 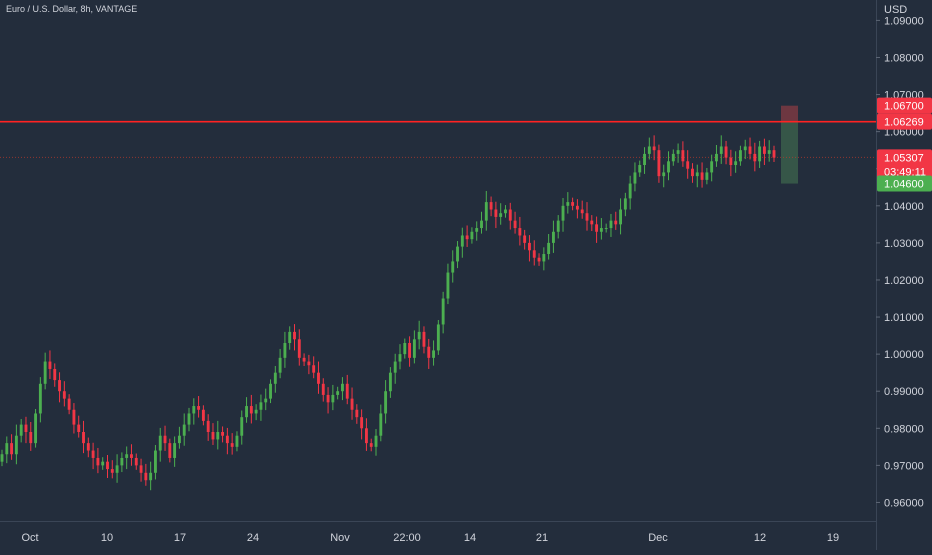 I want to click on symbol-title: Euro / U.S. Dollar, 8h, VANTAGE, so click(x=72, y=9).